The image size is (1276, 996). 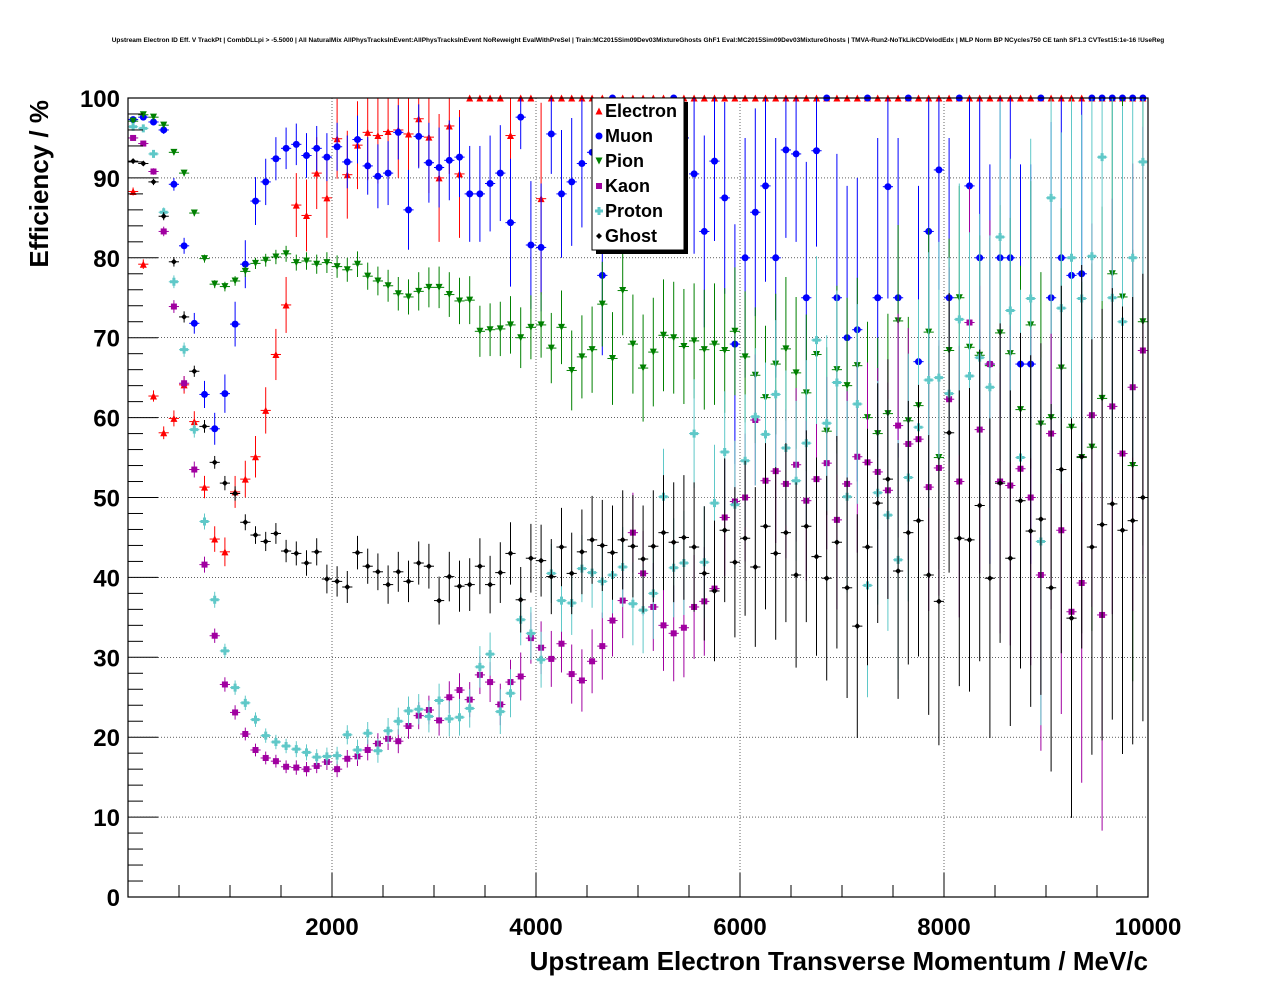 I want to click on legend-label-proton: Proton, so click(x=634, y=211).